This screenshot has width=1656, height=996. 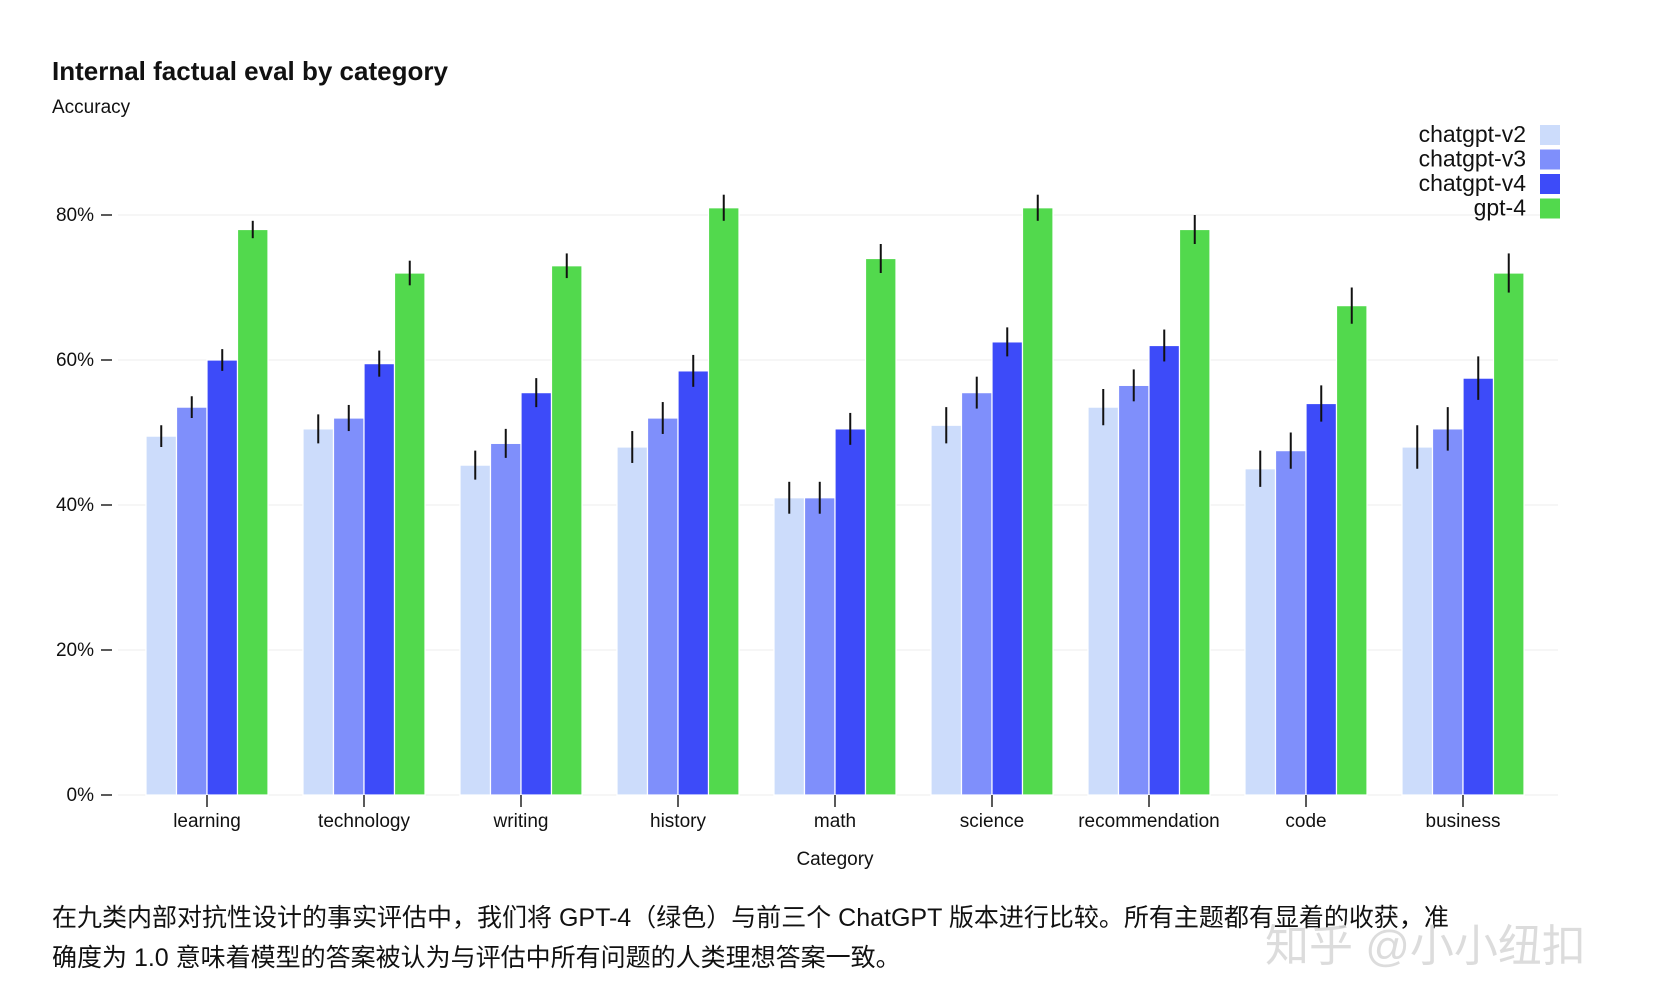 What do you see at coordinates (835, 859) in the screenshot?
I see `x-axis-label: Category` at bounding box center [835, 859].